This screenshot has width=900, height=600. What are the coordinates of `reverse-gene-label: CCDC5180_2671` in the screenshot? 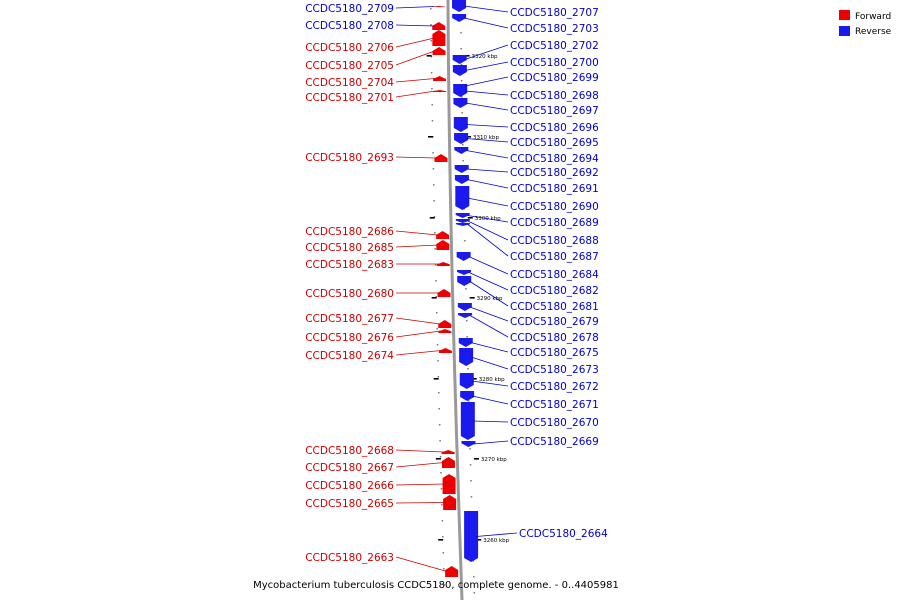 It's located at (554, 405).